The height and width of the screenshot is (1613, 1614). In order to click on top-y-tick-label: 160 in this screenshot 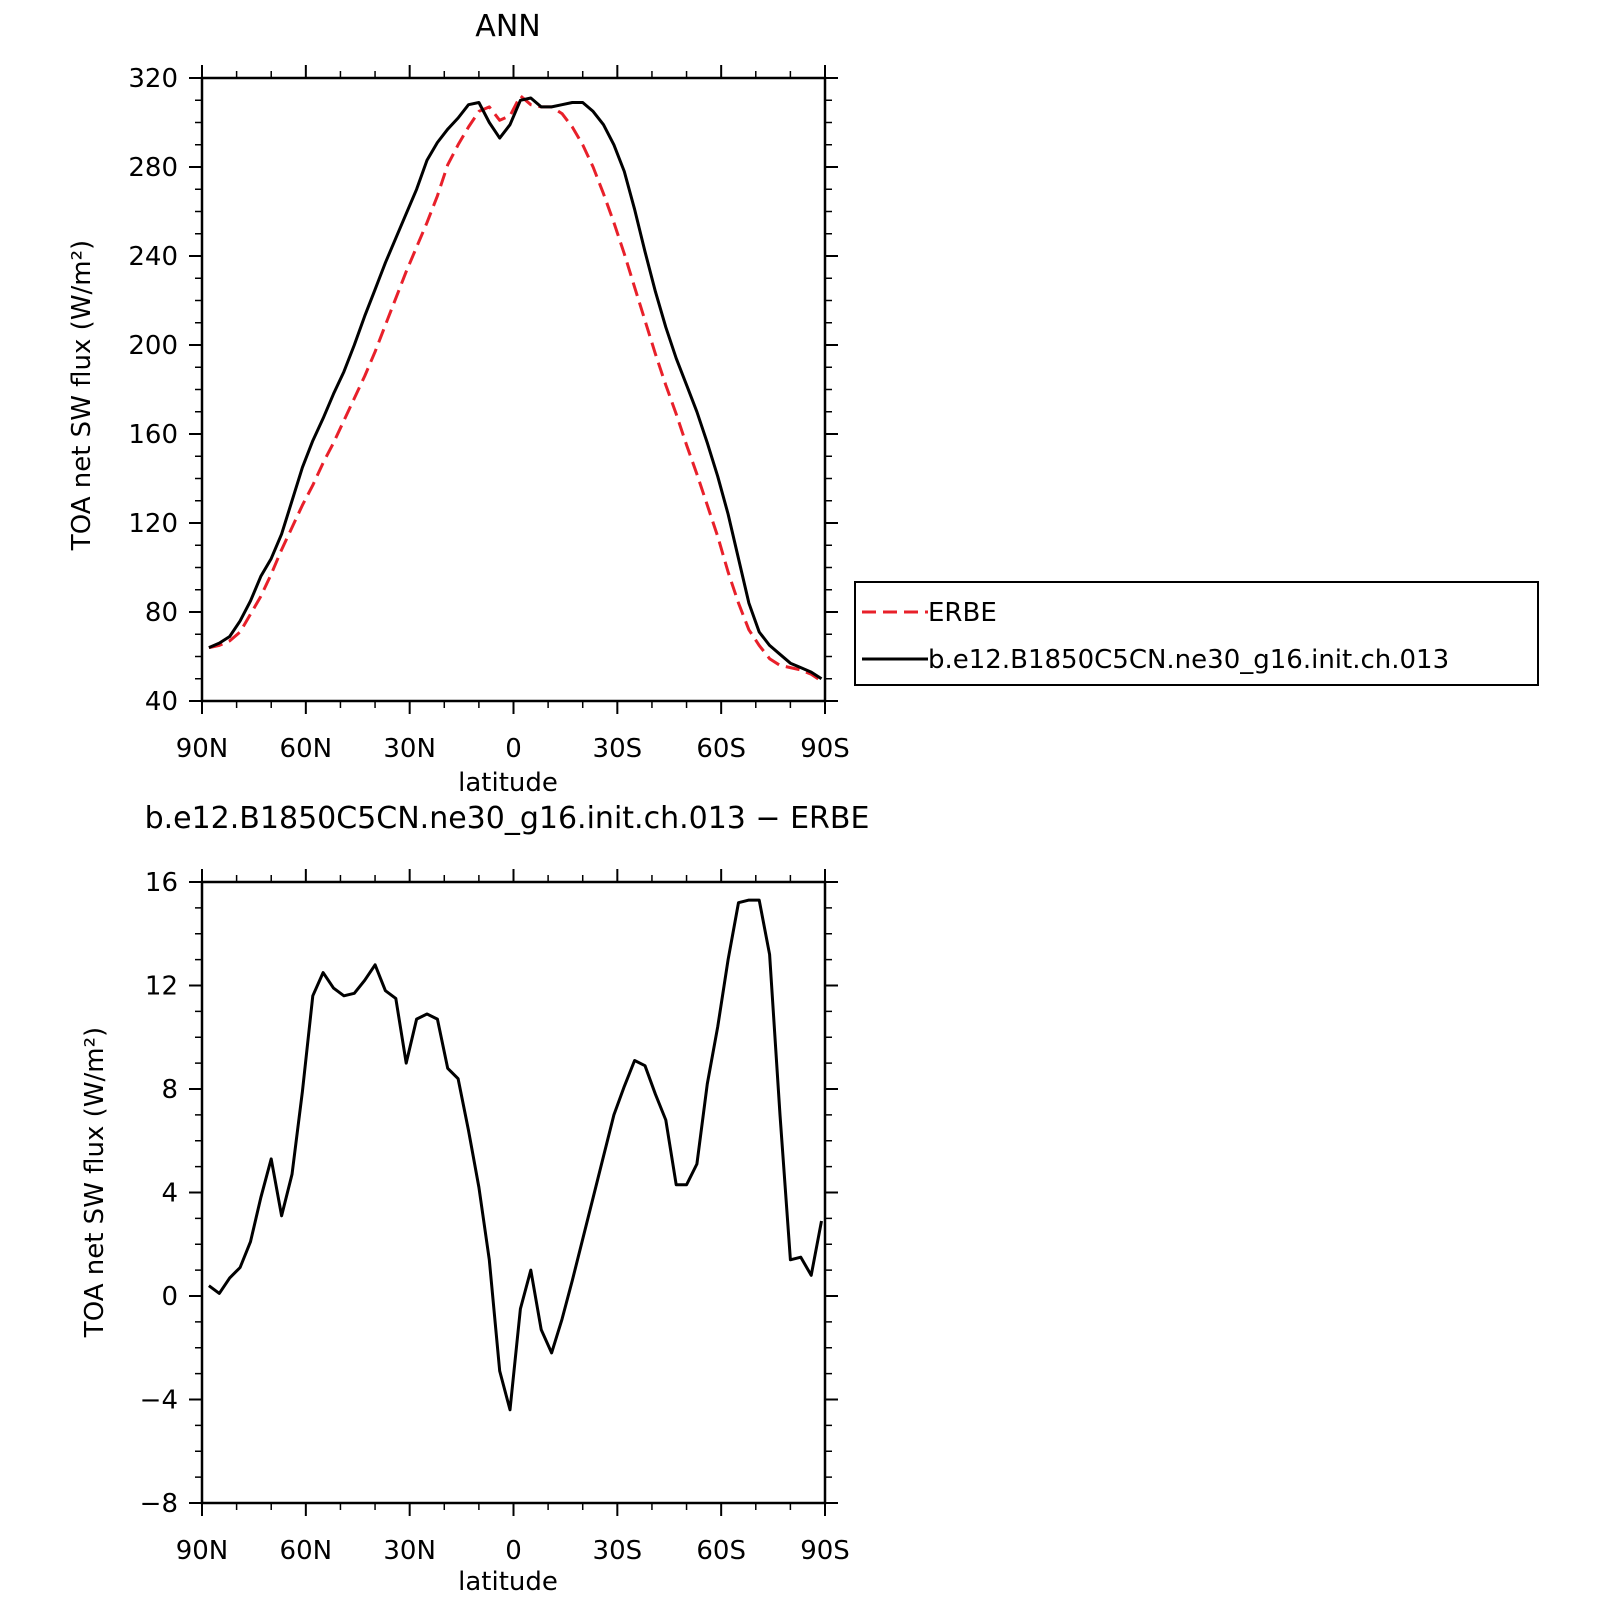, I will do `click(153, 435)`.